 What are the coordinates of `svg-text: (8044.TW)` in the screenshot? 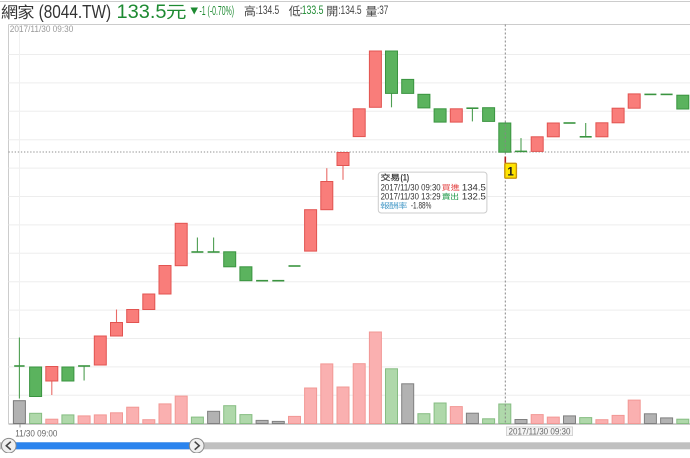 It's located at (75, 11).